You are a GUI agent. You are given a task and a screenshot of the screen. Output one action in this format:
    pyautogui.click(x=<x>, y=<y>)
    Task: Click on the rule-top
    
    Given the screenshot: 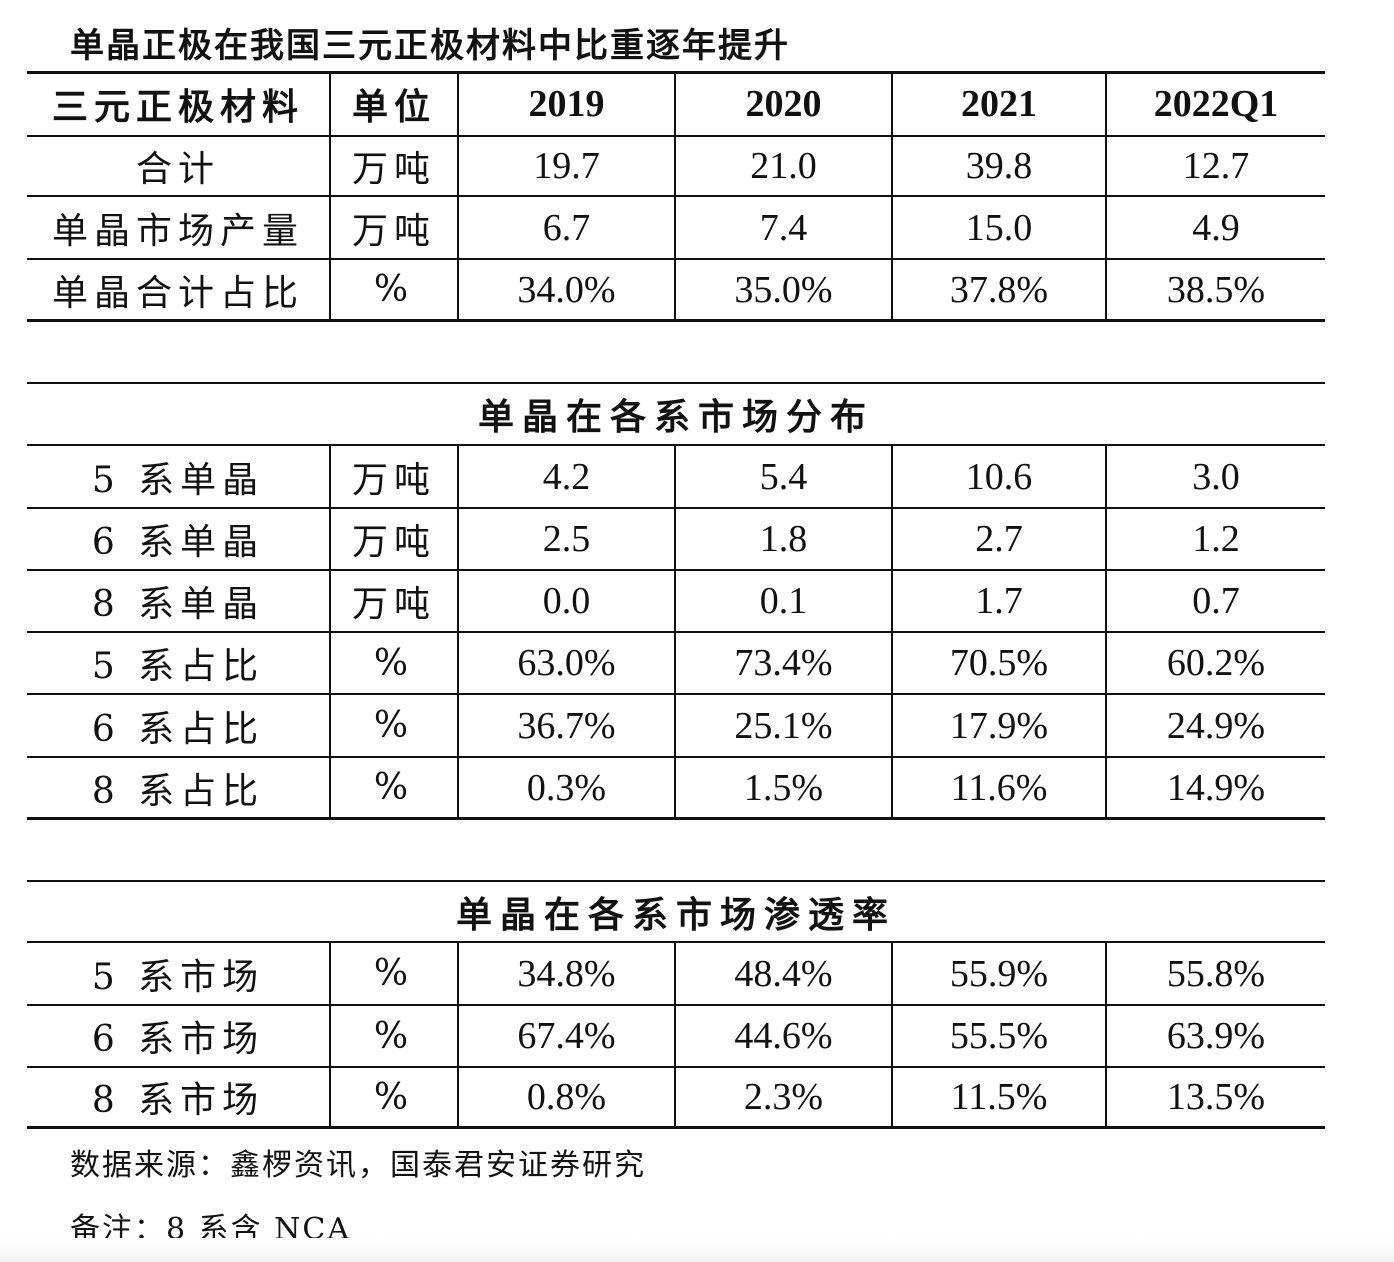 What is the action you would take?
    pyautogui.click(x=676, y=72)
    